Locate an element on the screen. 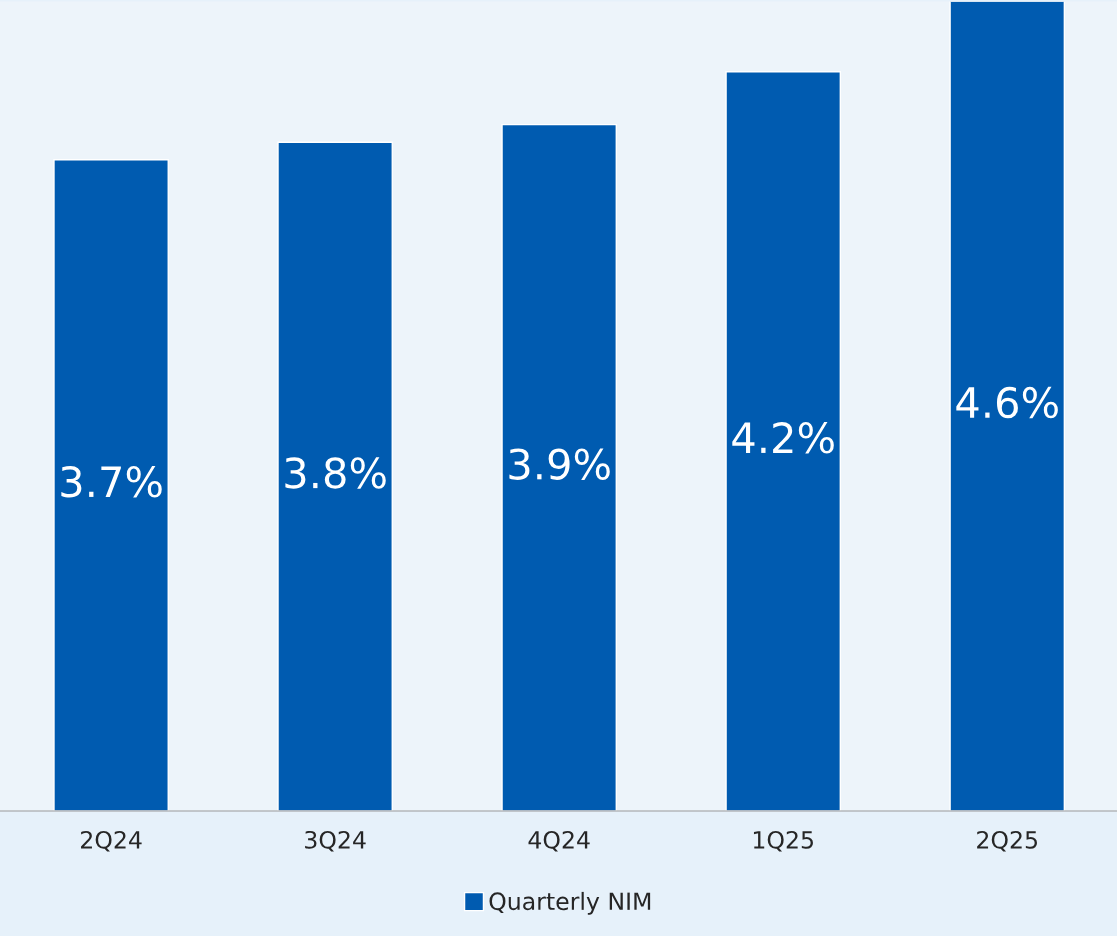 The image size is (1117, 936). data-label: 3.8% is located at coordinates (335, 473).